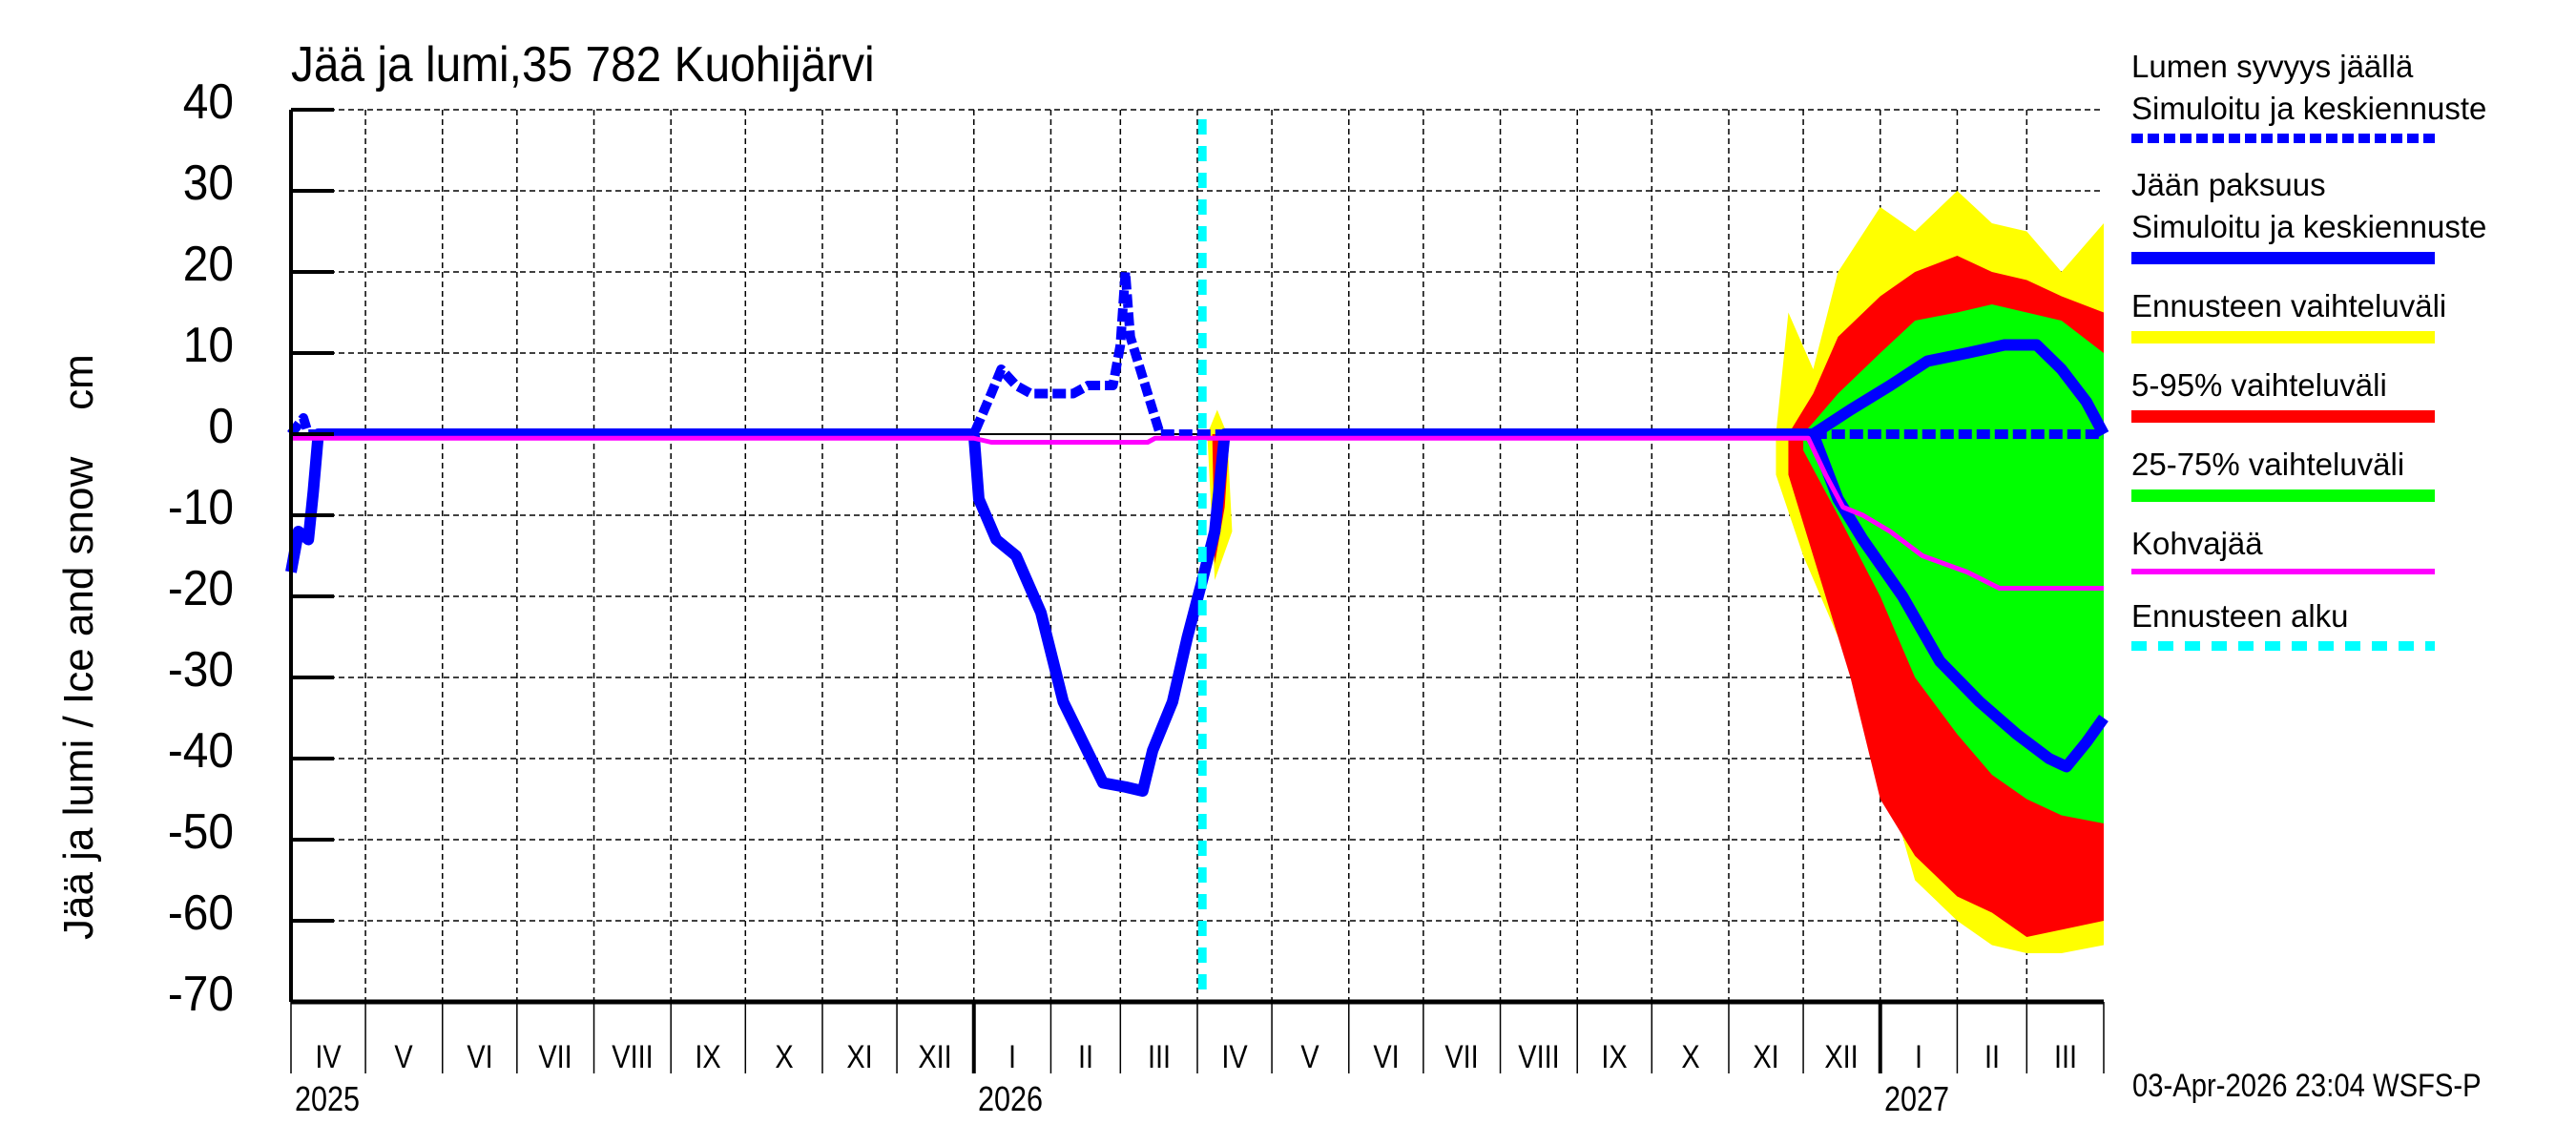 This screenshot has width=2576, height=1145. What do you see at coordinates (208, 264) in the screenshot?
I see `y-tick-label: 20` at bounding box center [208, 264].